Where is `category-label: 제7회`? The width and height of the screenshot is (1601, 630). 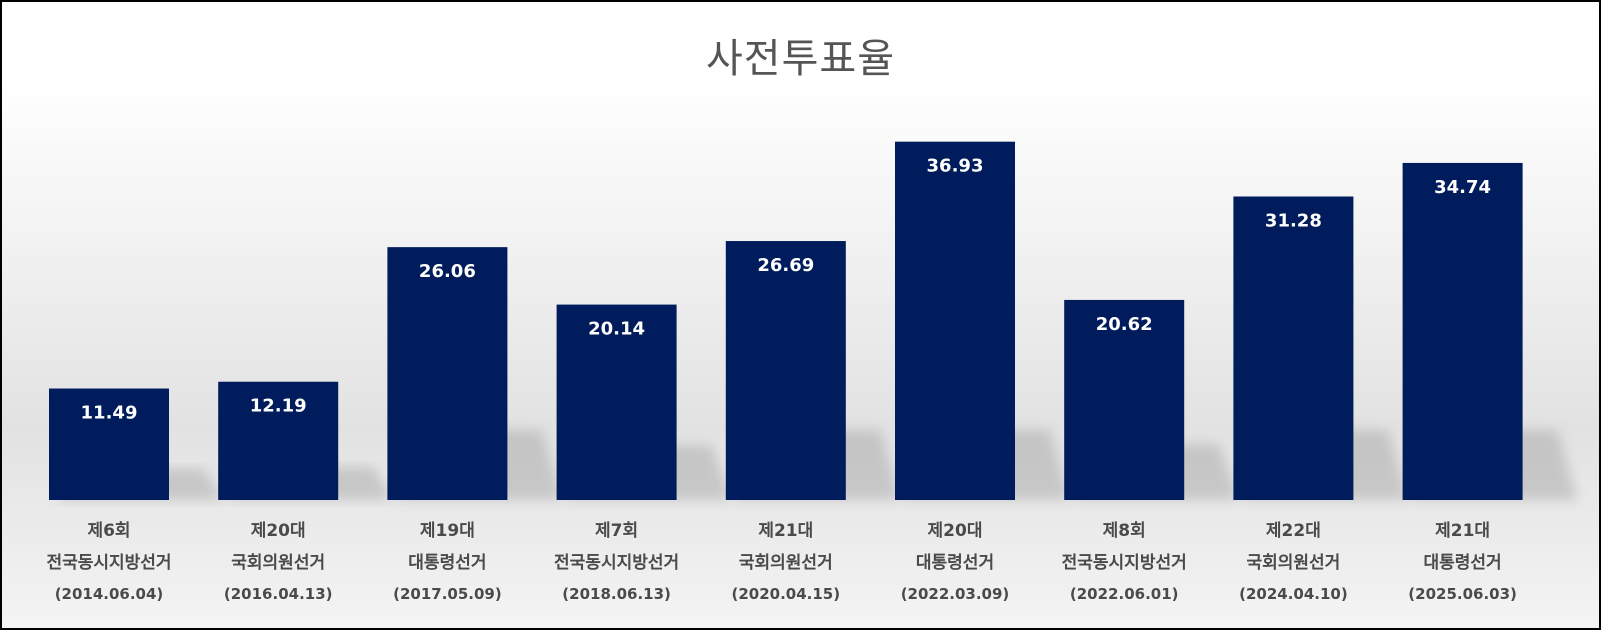 category-label: 제7회 is located at coordinates (616, 531).